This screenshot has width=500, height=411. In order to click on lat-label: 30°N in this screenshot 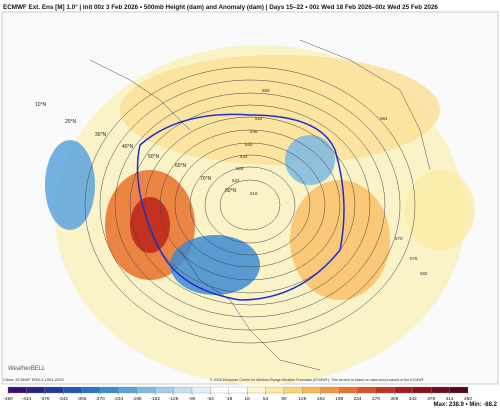, I will do `click(101, 135)`.